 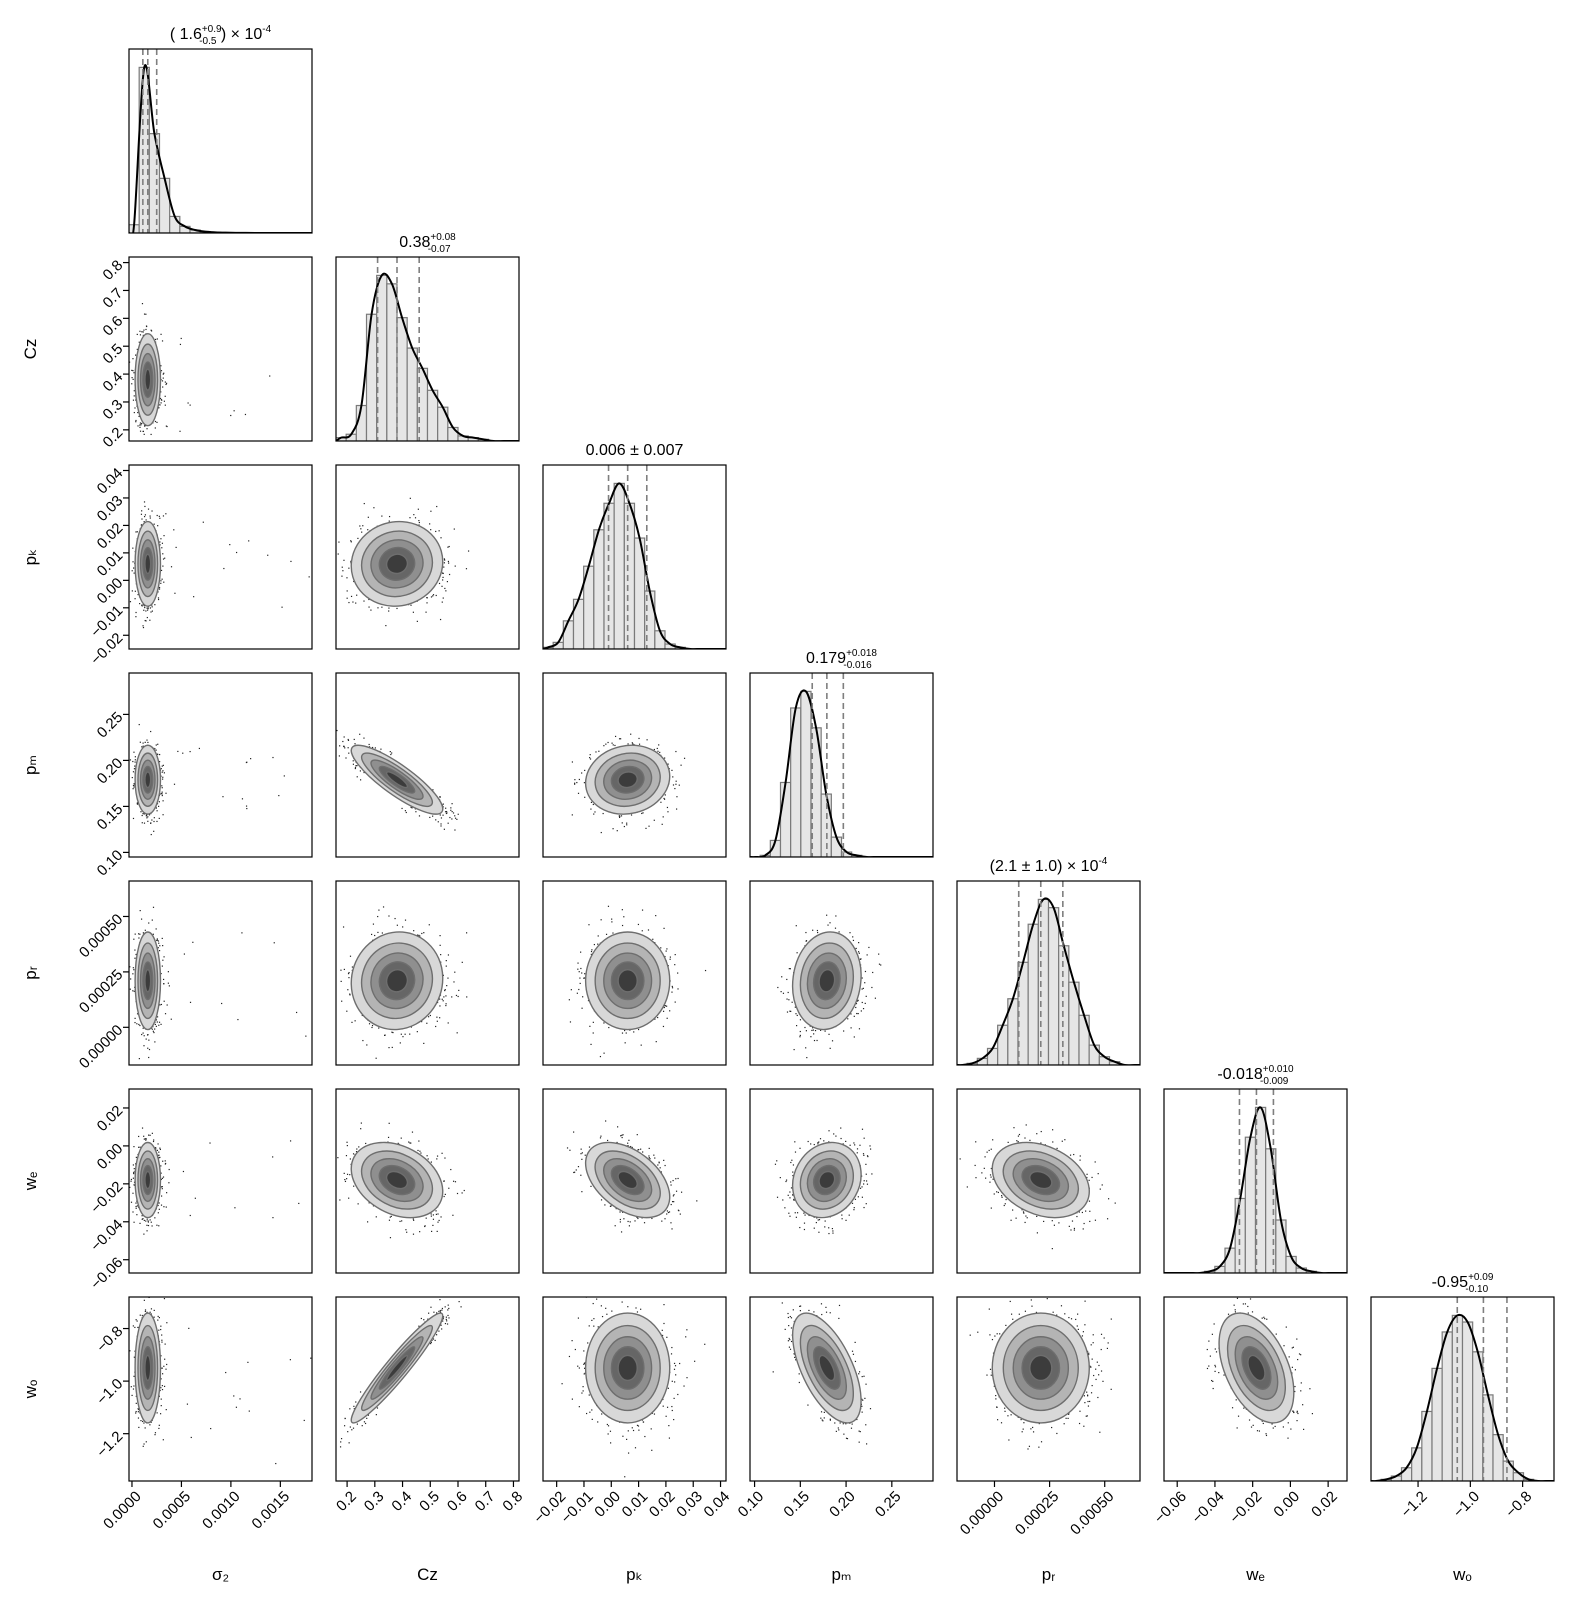 I want to click on diag-panel-σz, so click(x=220, y=141).